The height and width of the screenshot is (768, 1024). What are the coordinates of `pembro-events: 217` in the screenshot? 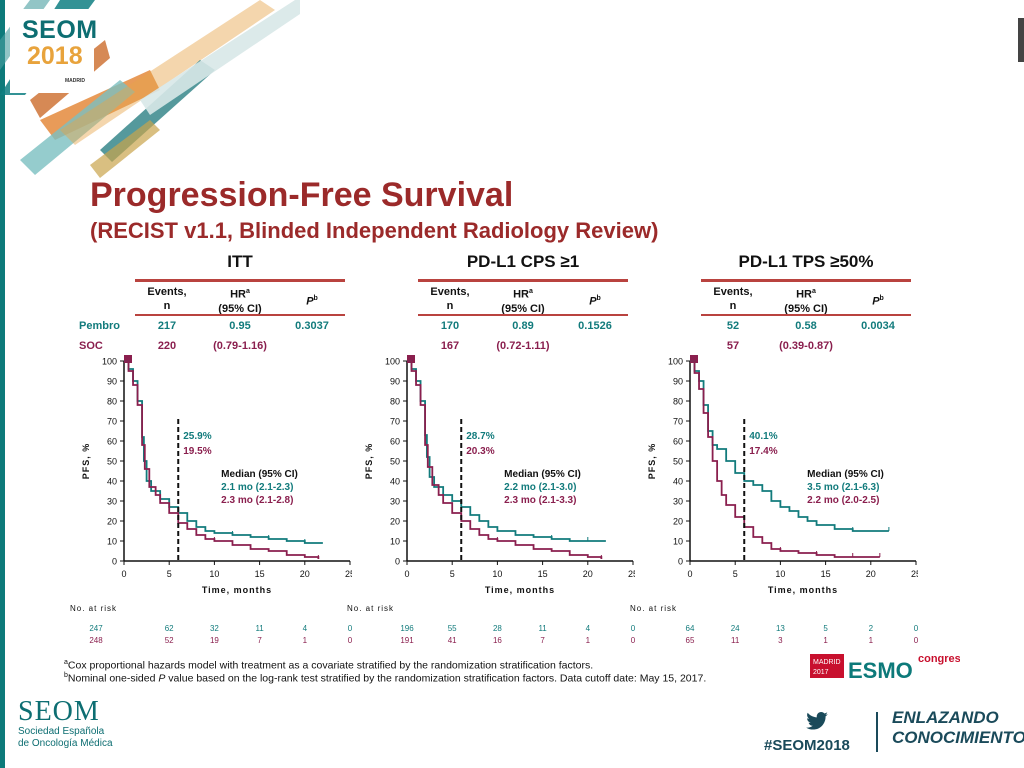 It's located at (167, 326).